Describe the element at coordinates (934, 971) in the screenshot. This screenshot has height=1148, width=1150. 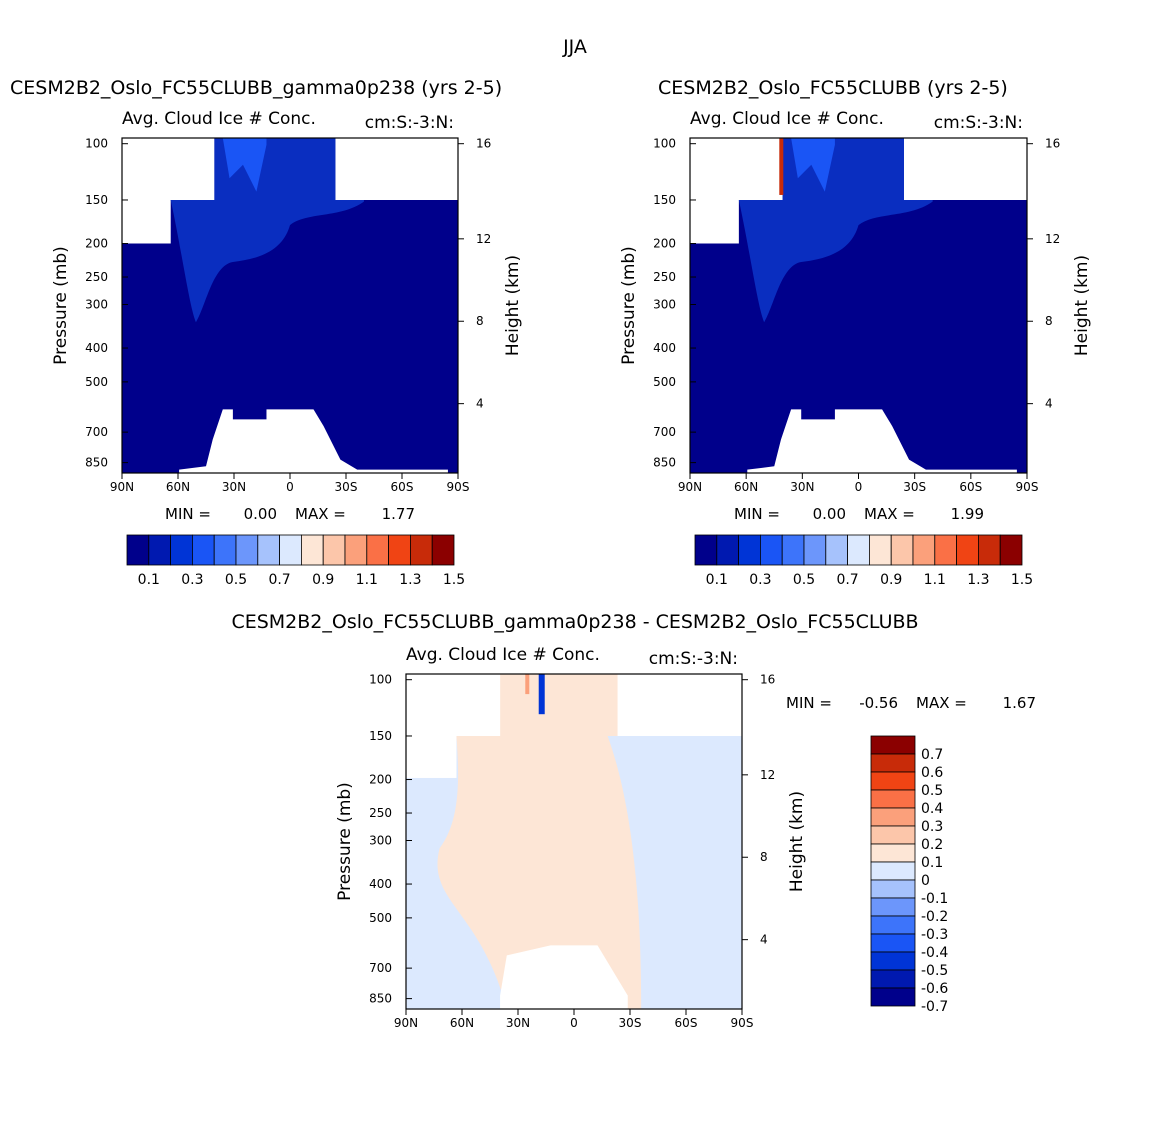
I see `colorbar-label: -0.5` at that location.